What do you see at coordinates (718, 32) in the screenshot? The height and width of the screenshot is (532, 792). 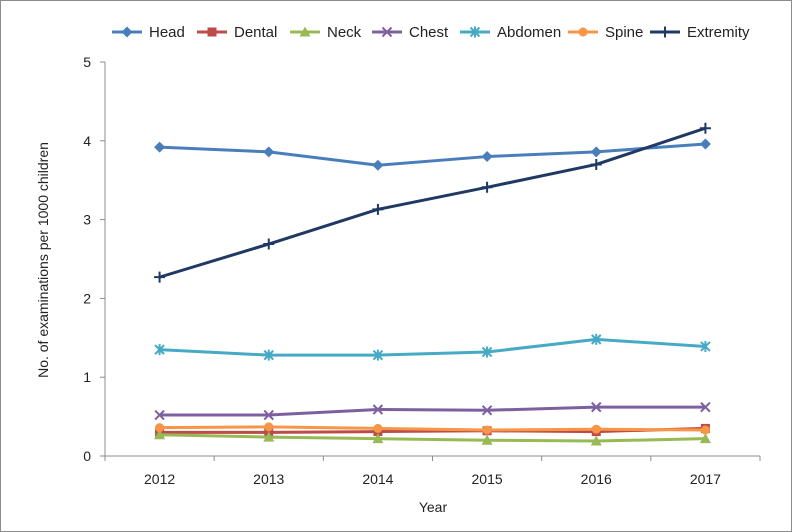 I see `legend-label-extremity: Extremity` at bounding box center [718, 32].